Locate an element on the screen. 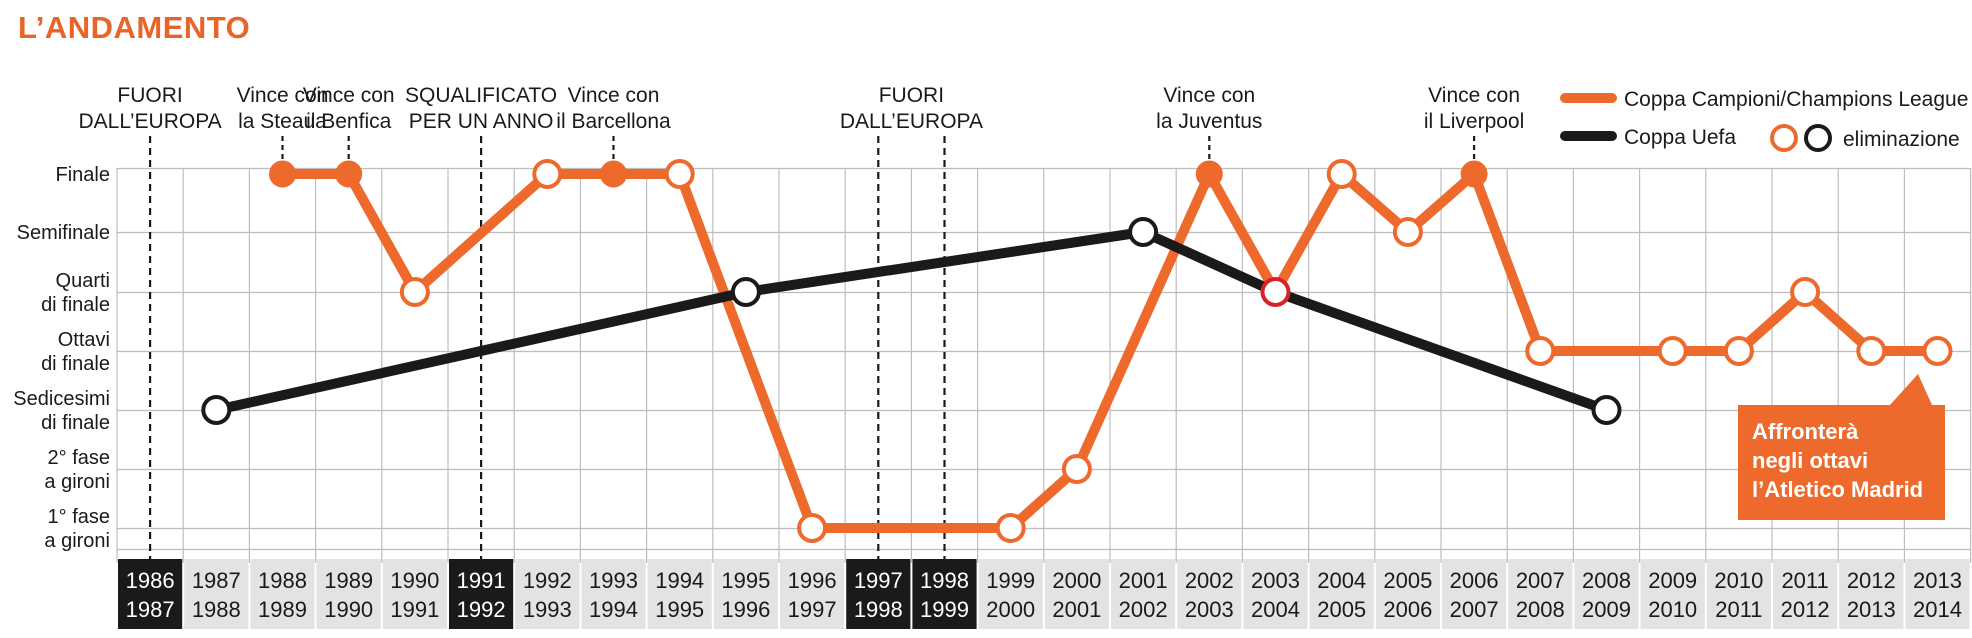 This screenshot has width=1972, height=638. callout-text: Affronterà negli ottavi l’Atletico Madrid is located at coordinates (1837, 460).